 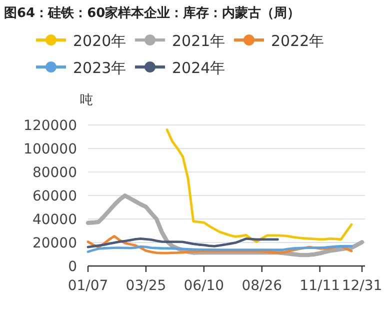 What do you see at coordinates (54, 220) in the screenshot?
I see `y-tick-label: 40000` at bounding box center [54, 220].